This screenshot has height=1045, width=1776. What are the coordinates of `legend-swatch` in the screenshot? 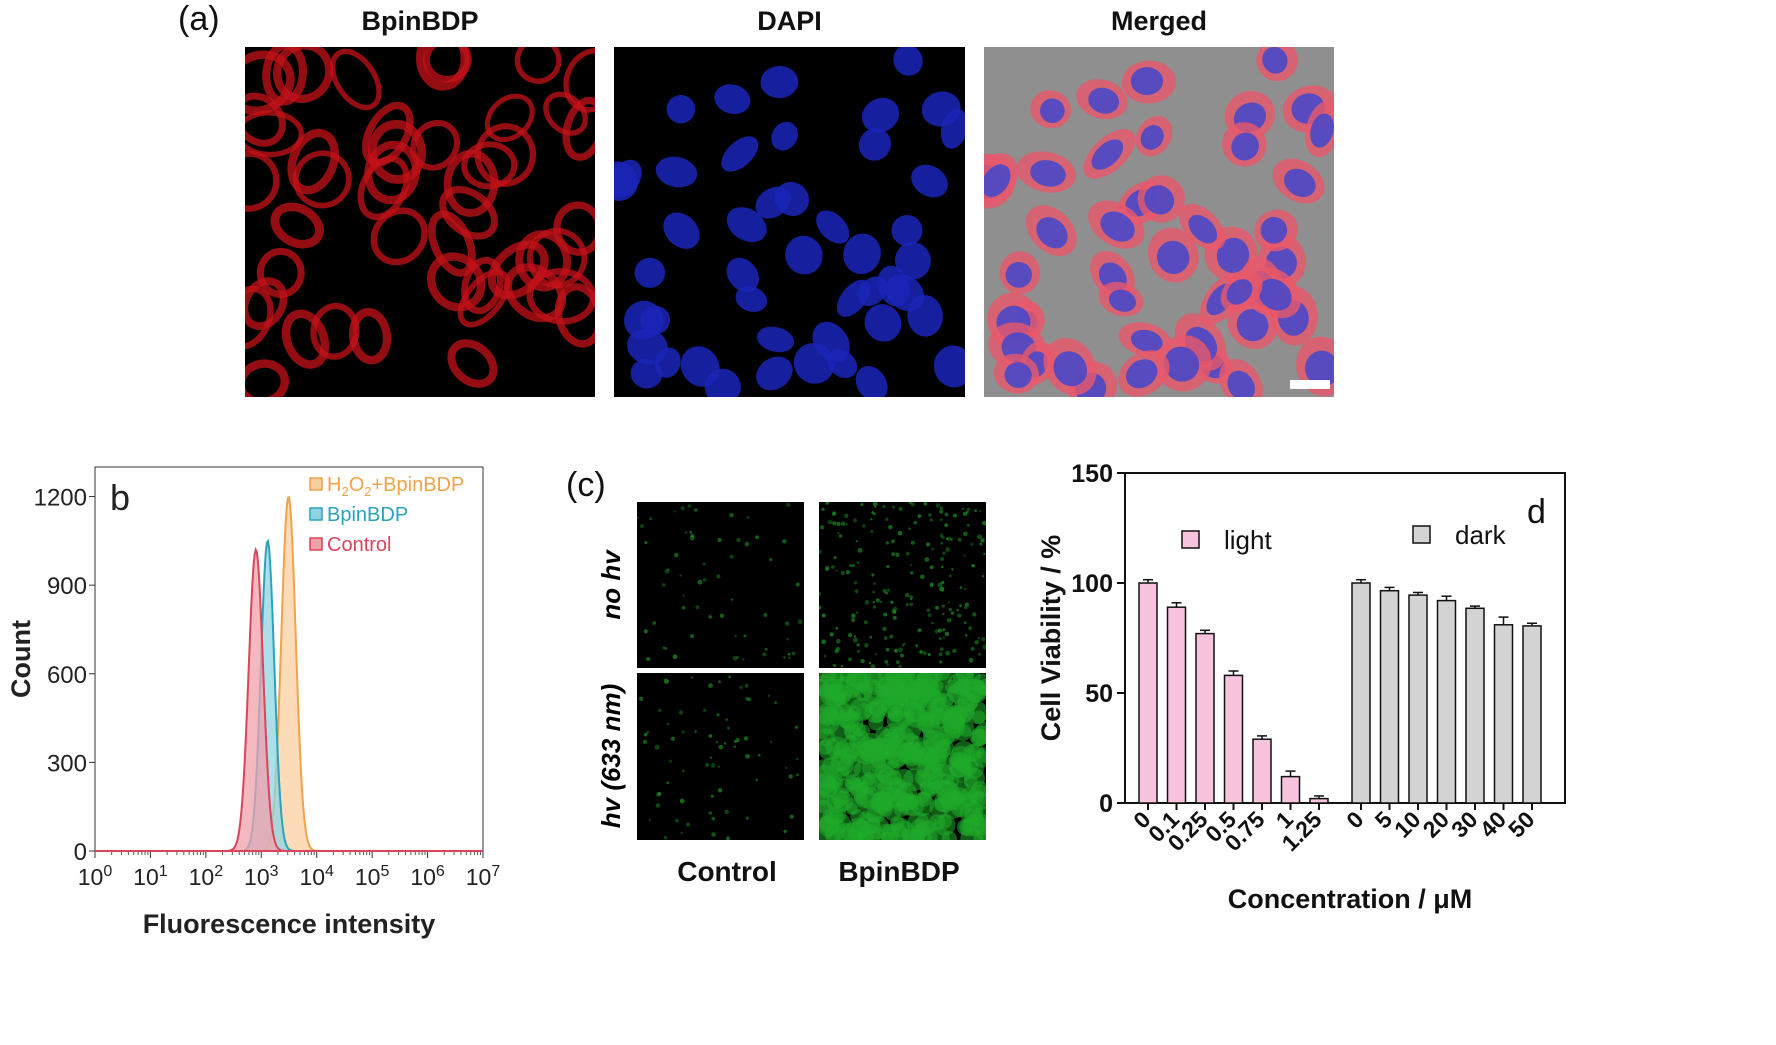 It's located at (1190, 539).